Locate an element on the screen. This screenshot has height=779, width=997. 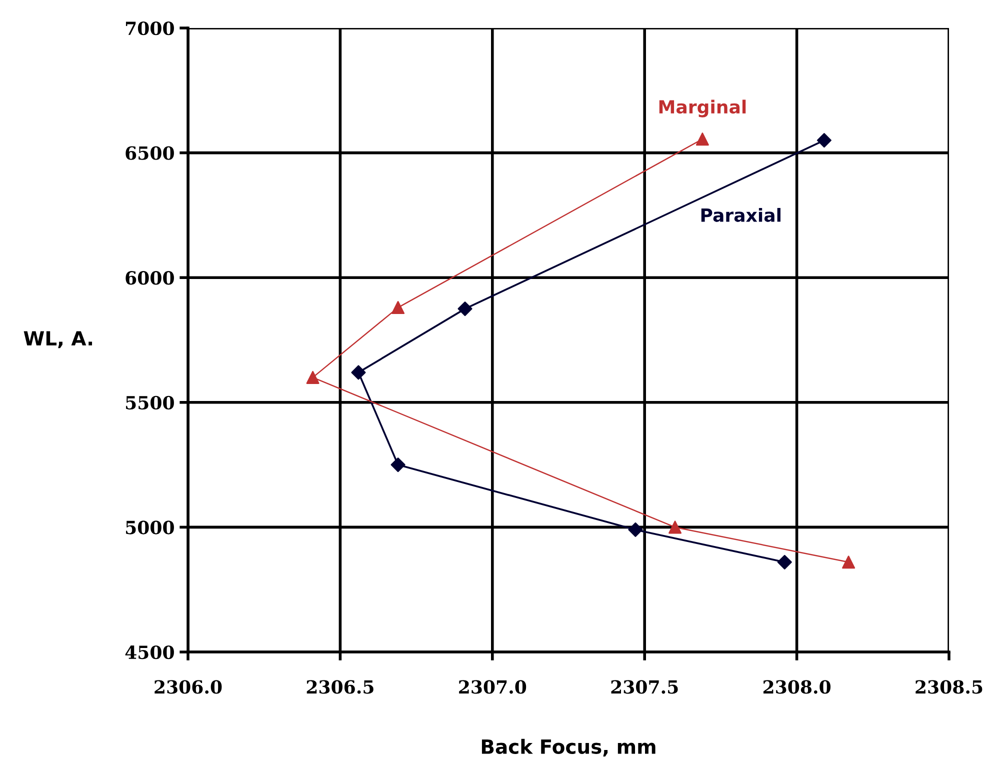
y-tick-label: 6000 is located at coordinates (150, 278).